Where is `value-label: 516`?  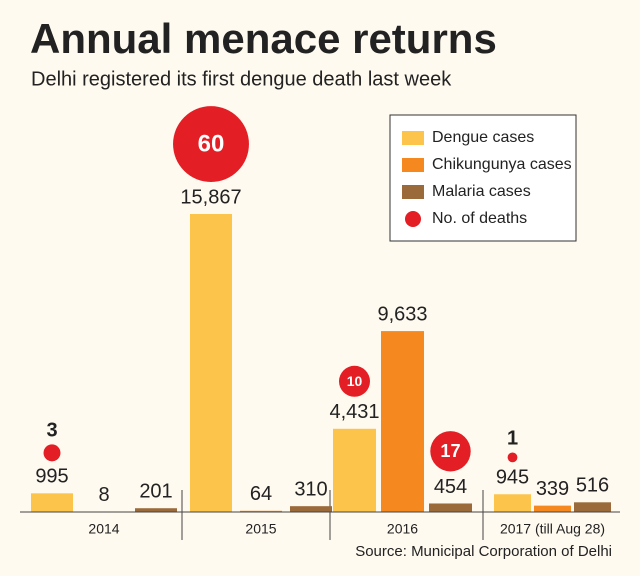 value-label: 516 is located at coordinates (592, 486).